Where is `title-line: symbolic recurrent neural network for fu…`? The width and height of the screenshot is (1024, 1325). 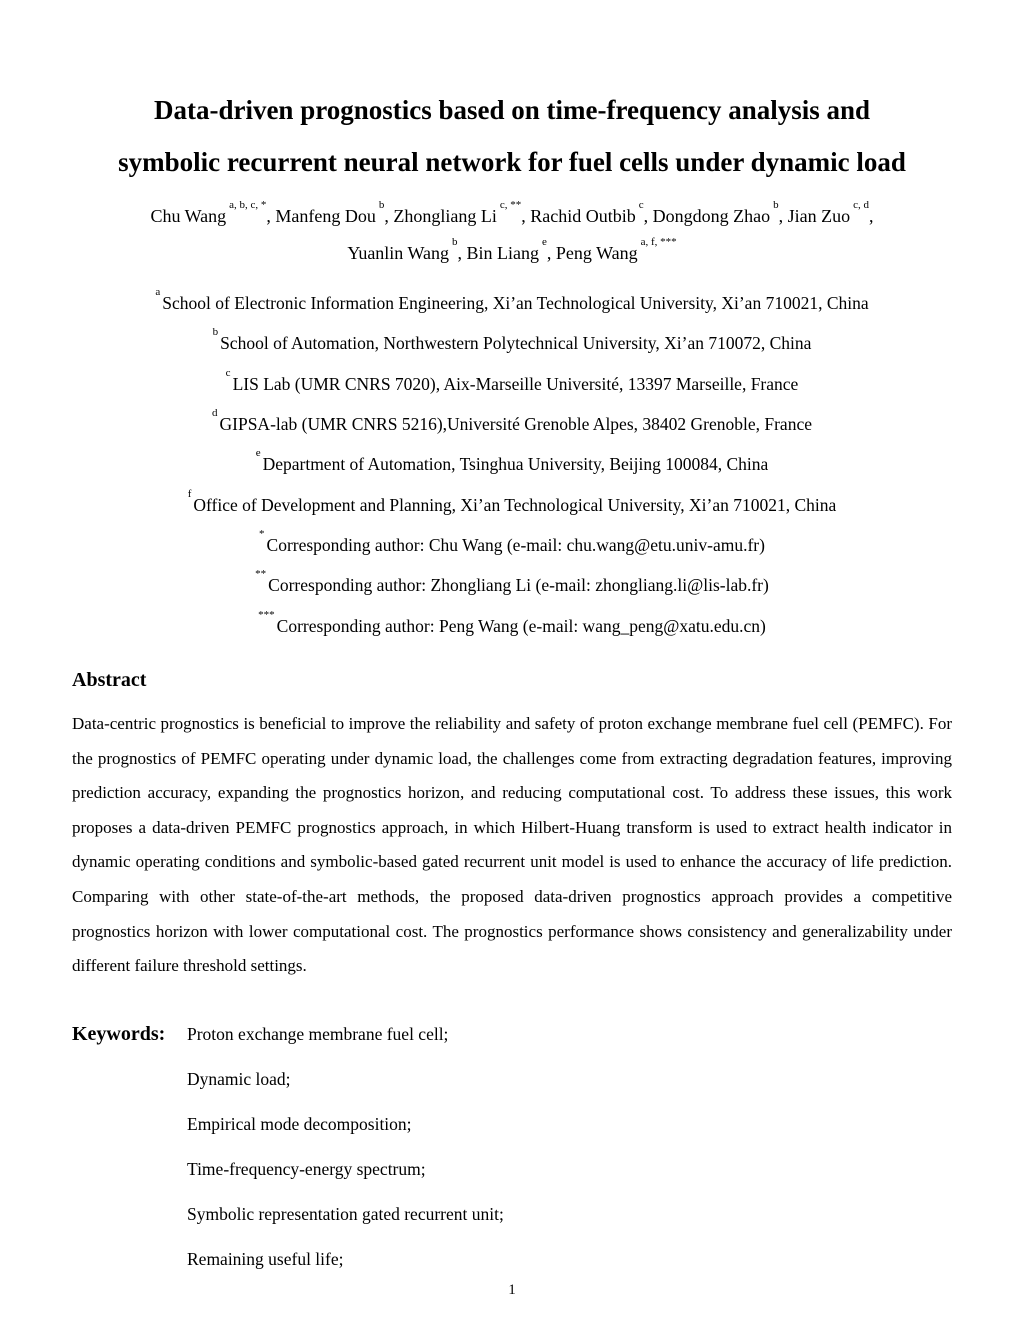
title-line: symbolic recurrent neural network for fu… is located at coordinates (512, 162).